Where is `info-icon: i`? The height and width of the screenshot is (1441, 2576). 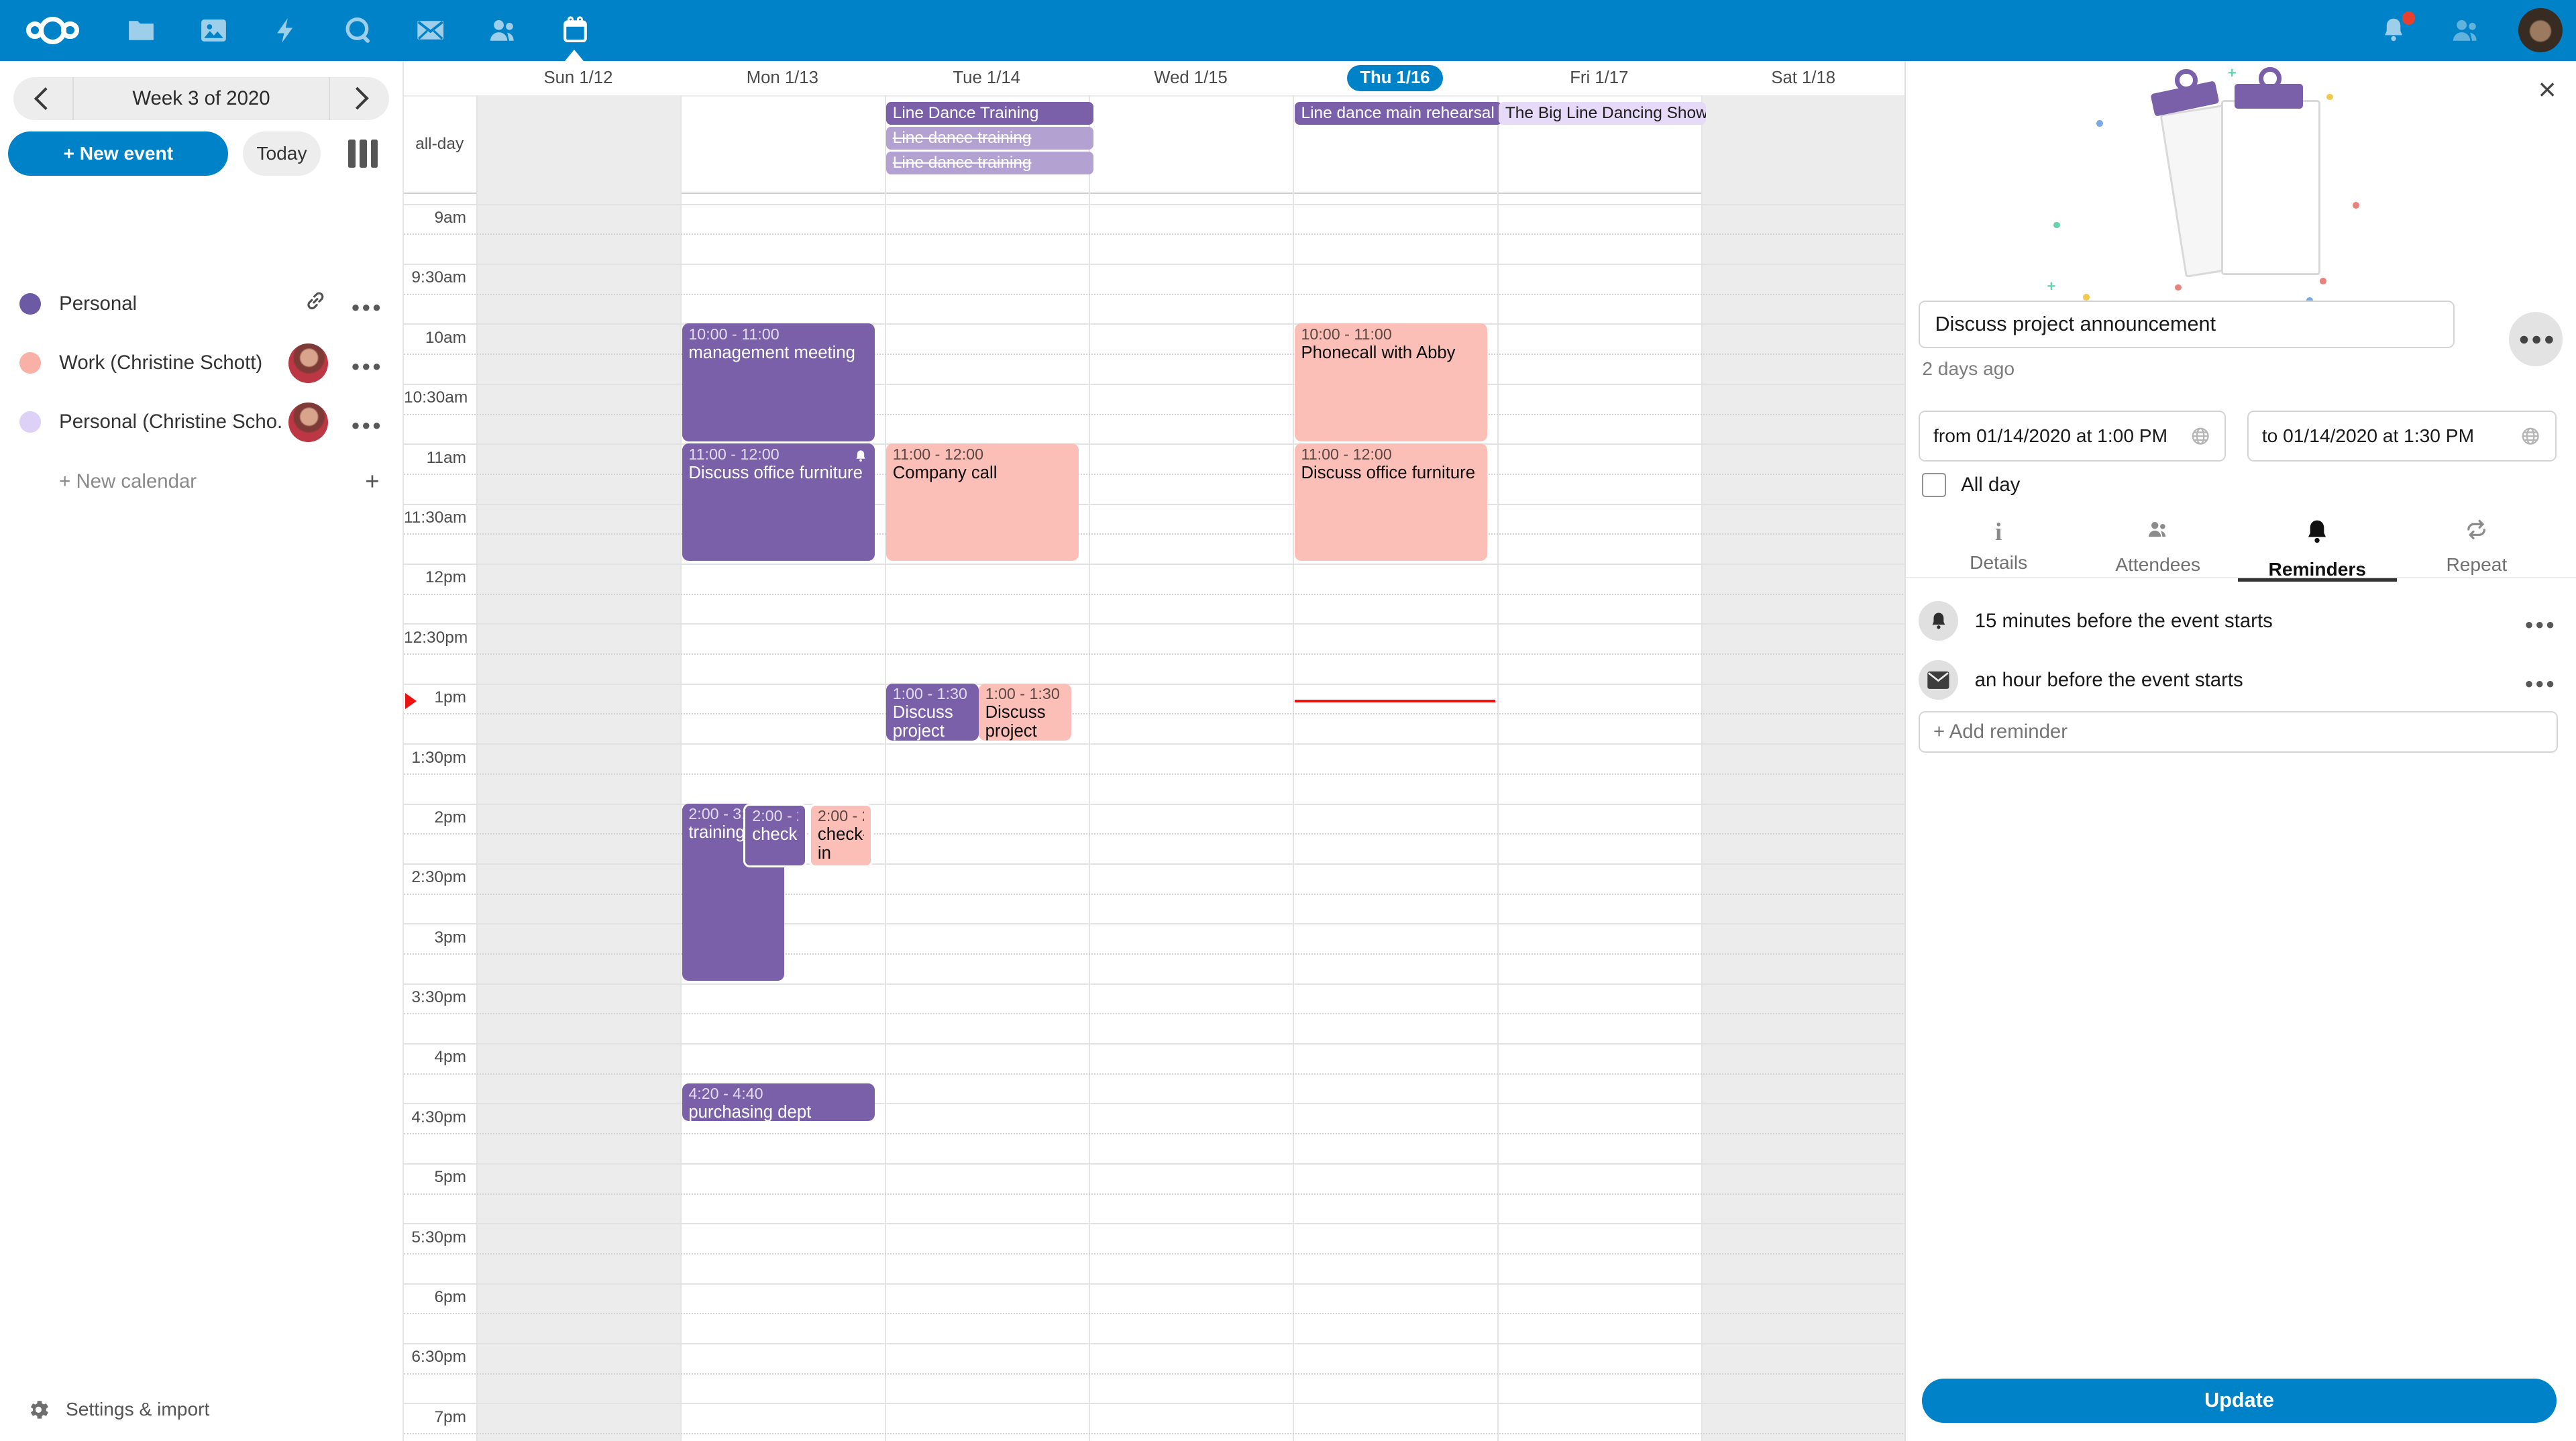 info-icon: i is located at coordinates (1998, 532).